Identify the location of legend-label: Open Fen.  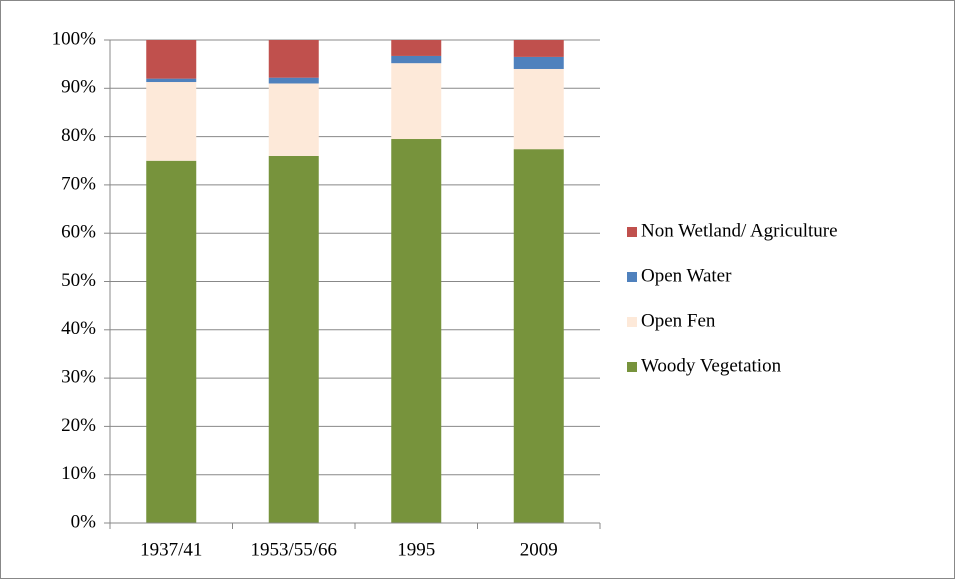
(678, 320).